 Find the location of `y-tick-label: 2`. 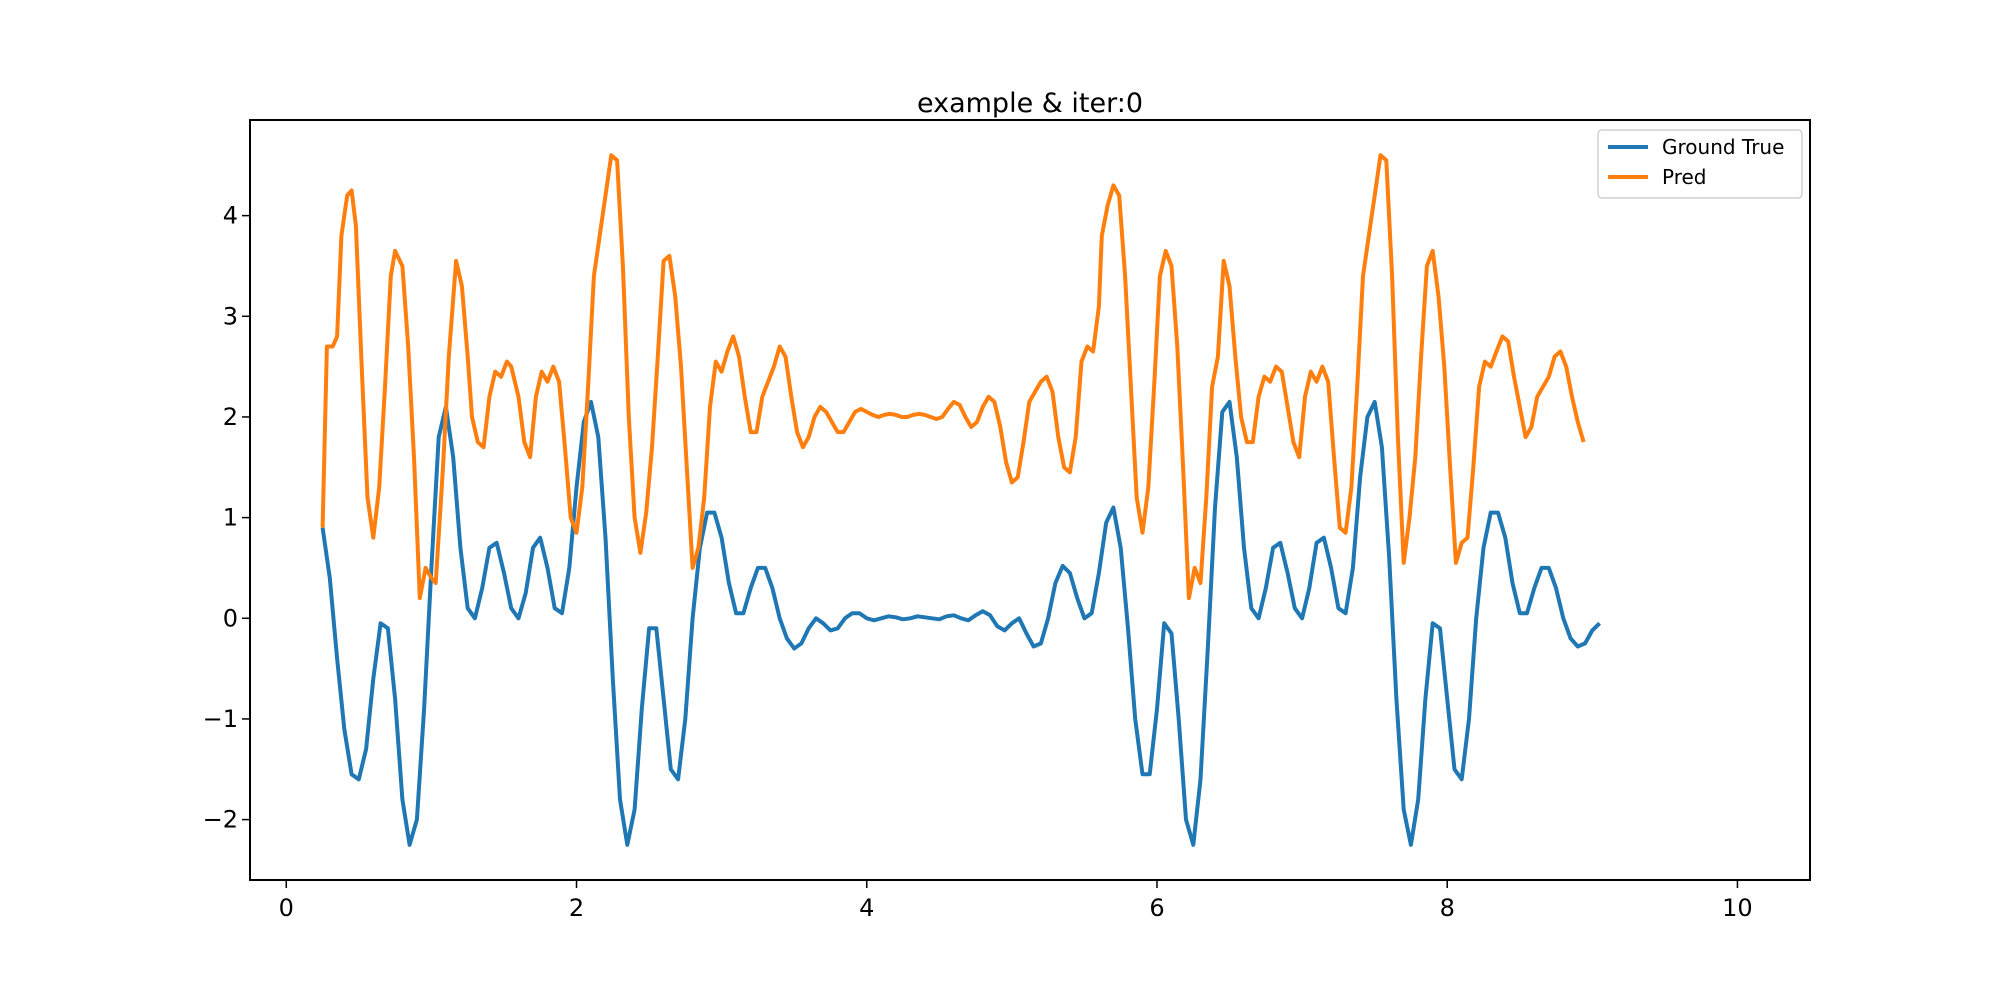

y-tick-label: 2 is located at coordinates (230, 417).